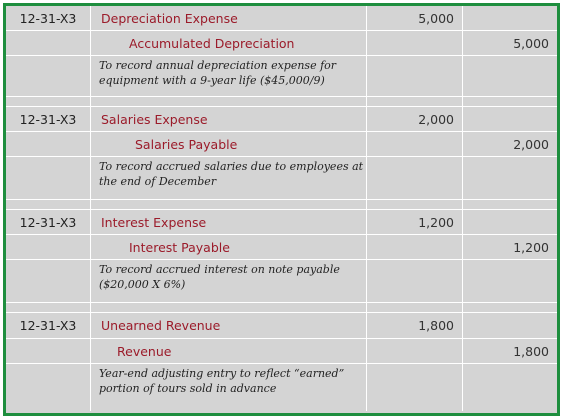 The height and width of the screenshot is (419, 563). What do you see at coordinates (48, 281) in the screenshot?
I see `entry-3-memo-date-empty` at bounding box center [48, 281].